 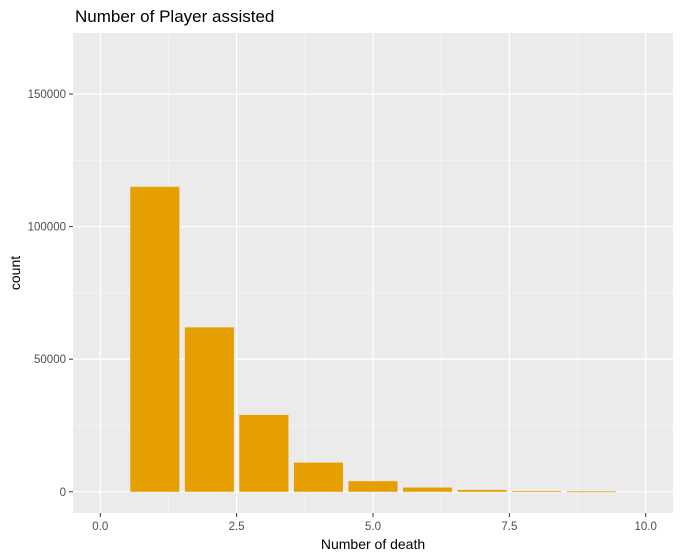 I want to click on y-tick-label: 50000, so click(x=50, y=360).